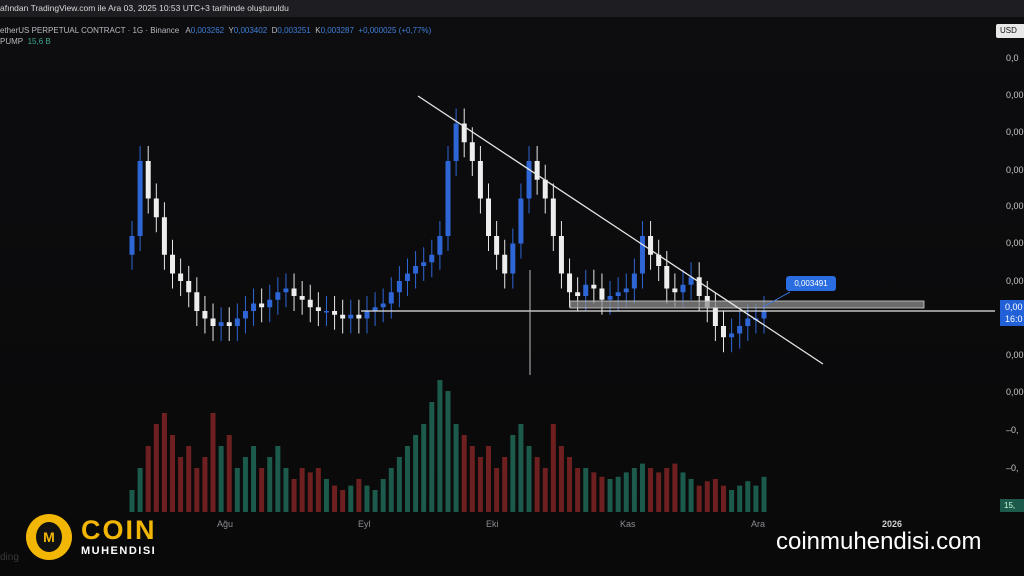 This screenshot has height=576, width=1024. Describe the element at coordinates (1012, 505) in the screenshot. I see `volume-tag: 15,` at that location.